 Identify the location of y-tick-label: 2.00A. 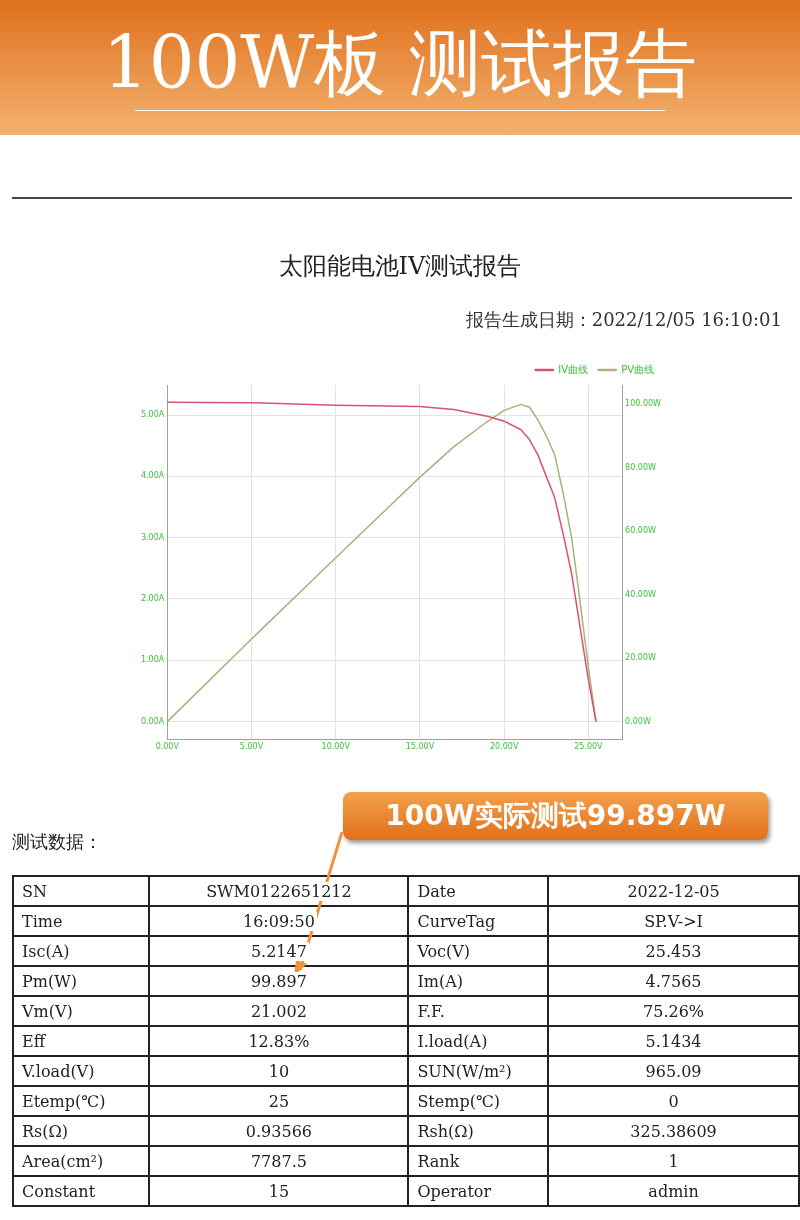
(152, 599).